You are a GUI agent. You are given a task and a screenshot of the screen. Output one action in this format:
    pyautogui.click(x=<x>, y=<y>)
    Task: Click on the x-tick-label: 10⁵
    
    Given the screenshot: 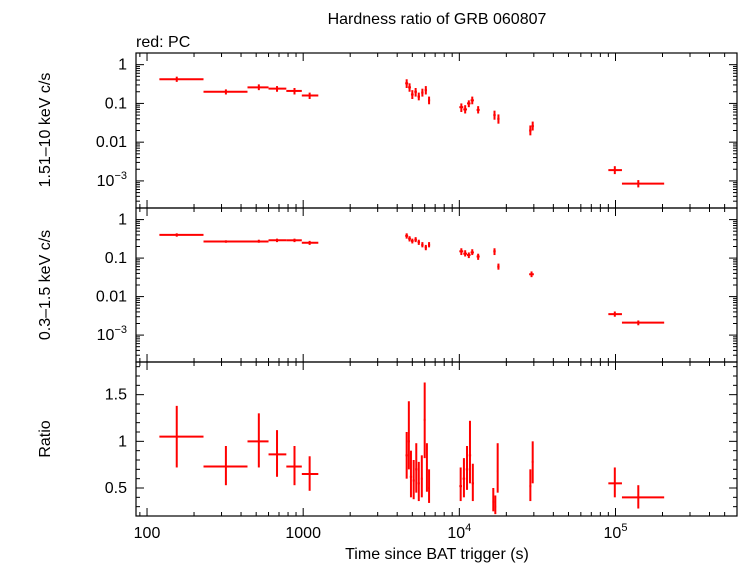 What is the action you would take?
    pyautogui.click(x=616, y=532)
    